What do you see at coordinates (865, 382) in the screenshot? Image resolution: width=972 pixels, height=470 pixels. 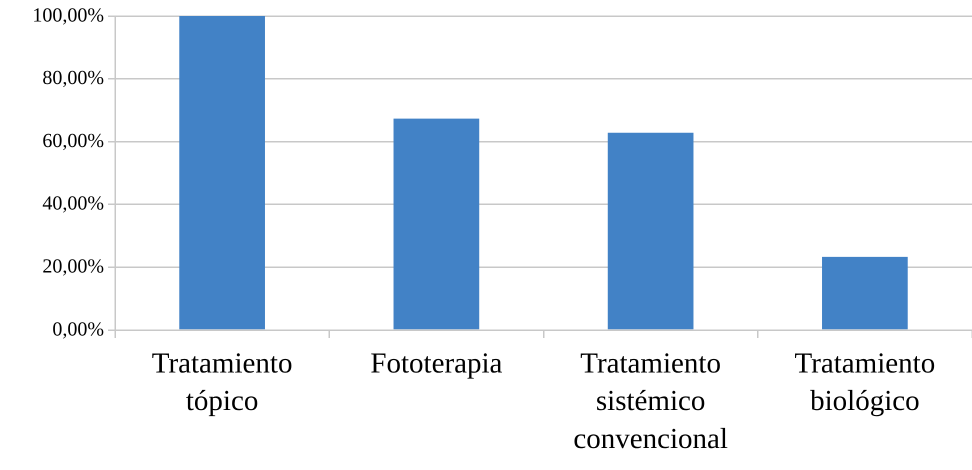 I see `x-tick-label: Tratamiento biológico` at bounding box center [865, 382].